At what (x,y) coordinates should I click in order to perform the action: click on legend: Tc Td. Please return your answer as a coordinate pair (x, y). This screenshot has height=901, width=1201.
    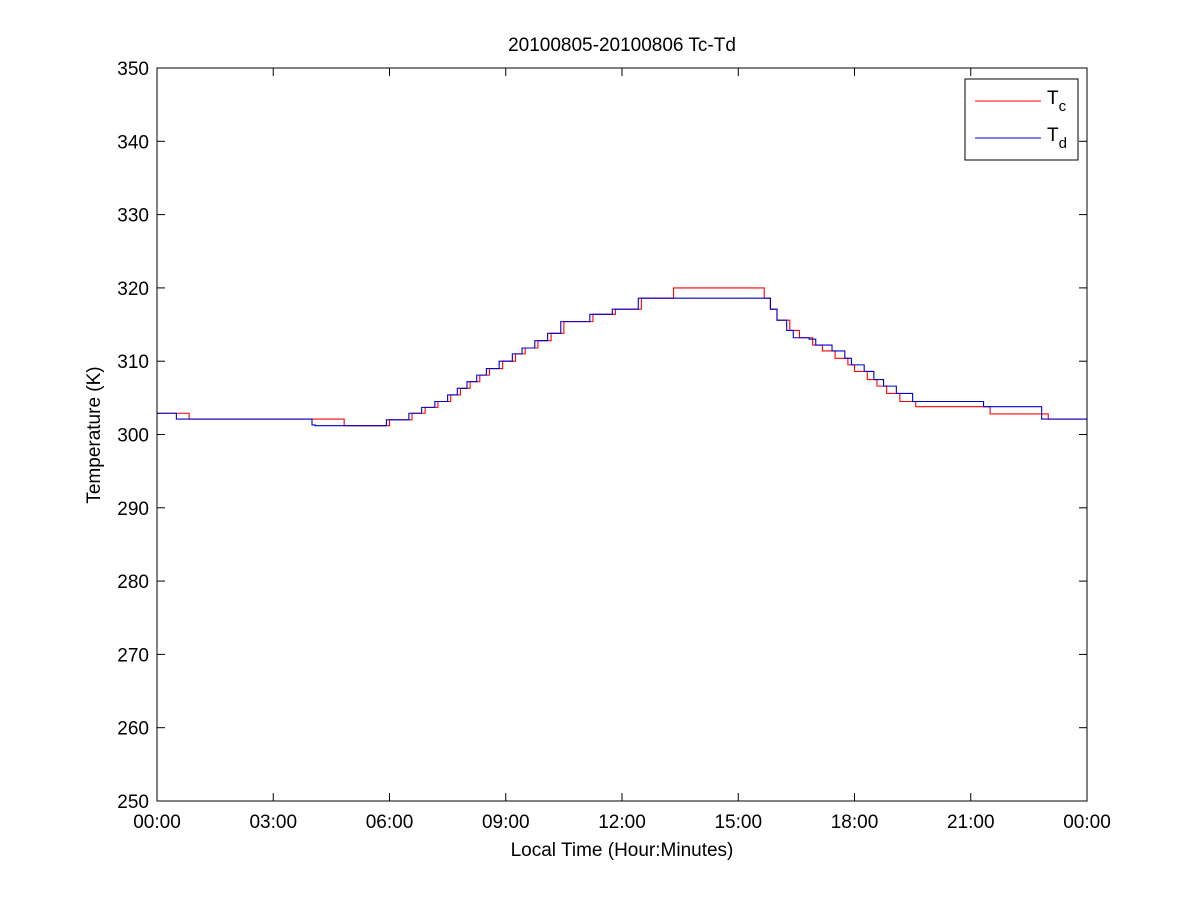
    Looking at the image, I should click on (1021, 119).